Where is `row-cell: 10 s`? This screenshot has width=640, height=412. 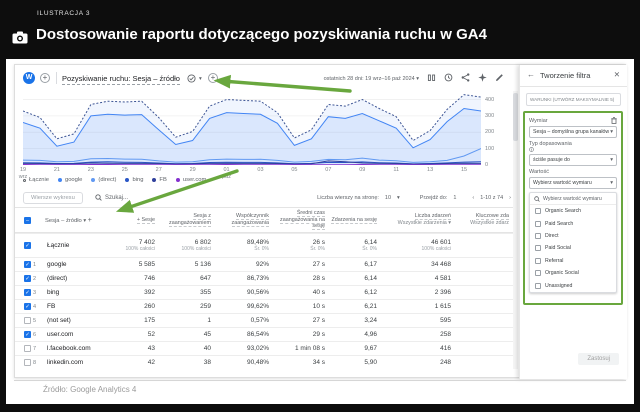 row-cell: 10 s is located at coordinates (318, 306).